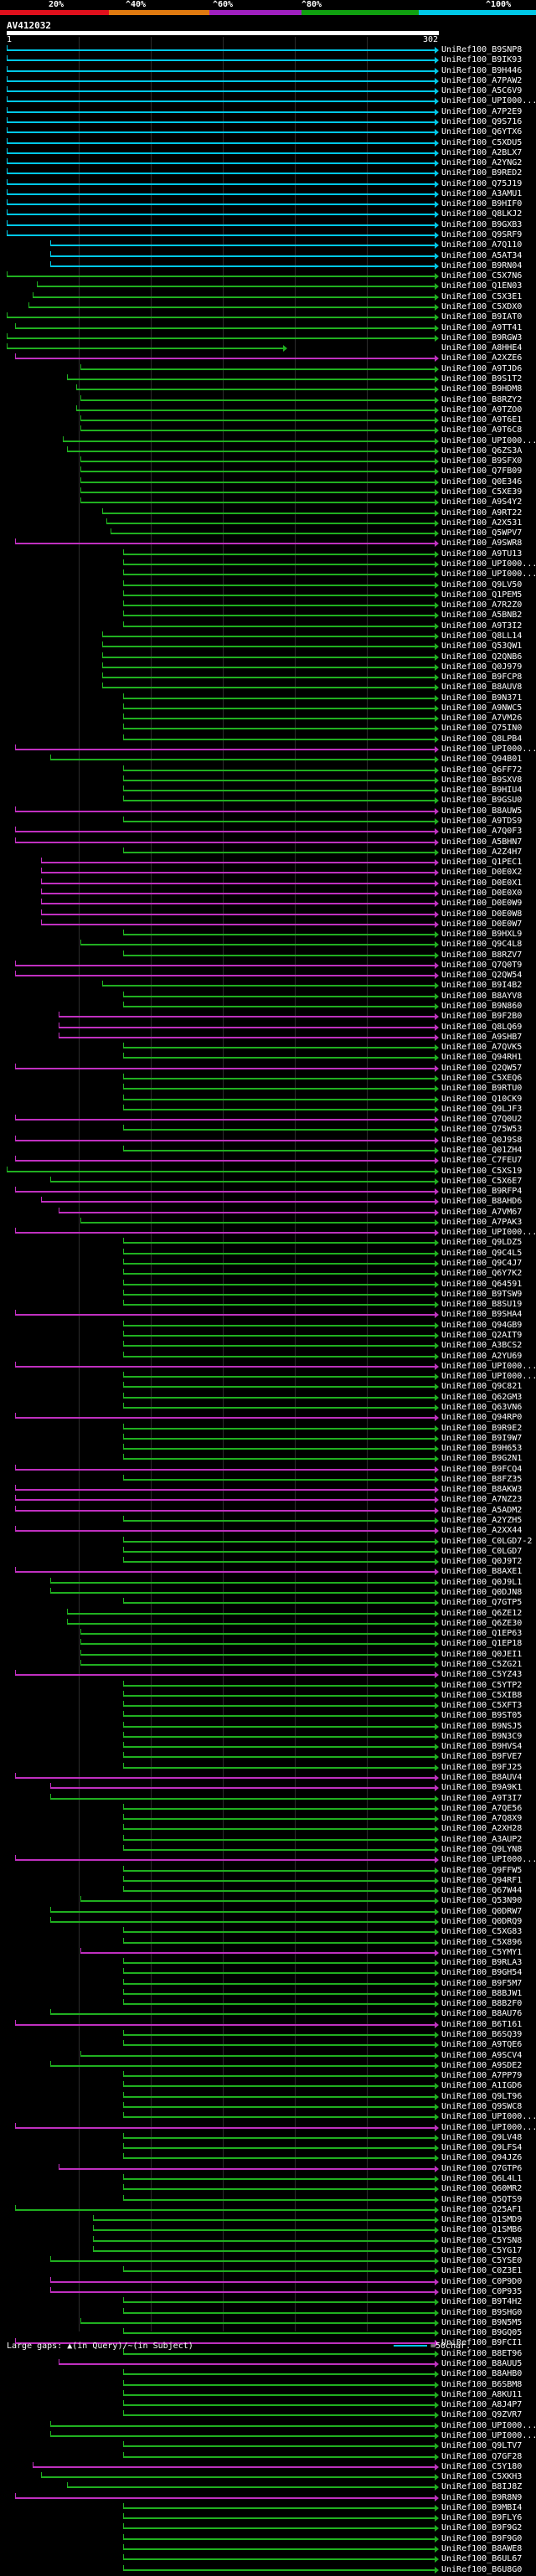 The width and height of the screenshot is (536, 2576). I want to click on hit-label: UniRef100_C5X6E7, so click(482, 1181).